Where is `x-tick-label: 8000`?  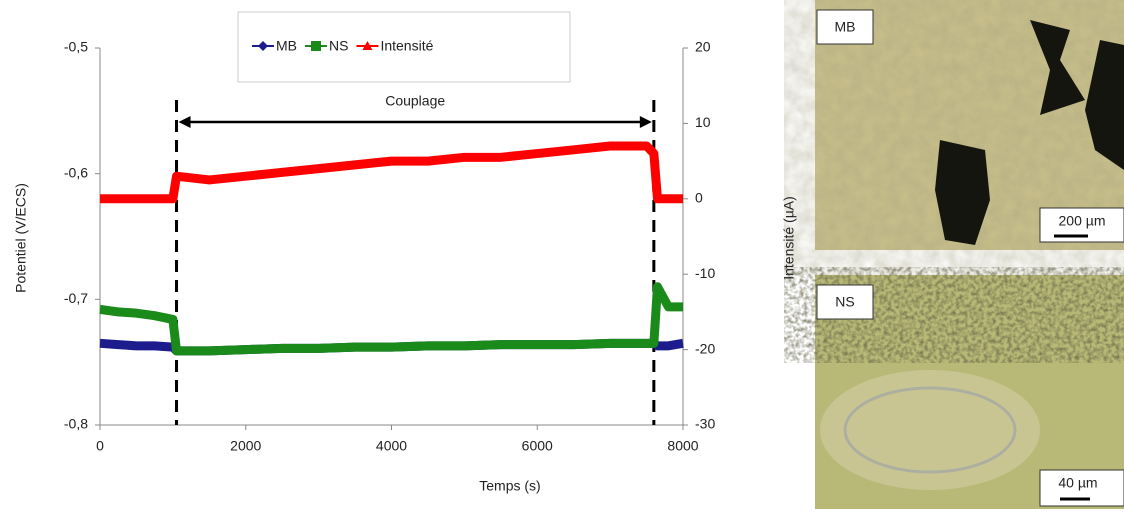 x-tick-label: 8000 is located at coordinates (682, 446).